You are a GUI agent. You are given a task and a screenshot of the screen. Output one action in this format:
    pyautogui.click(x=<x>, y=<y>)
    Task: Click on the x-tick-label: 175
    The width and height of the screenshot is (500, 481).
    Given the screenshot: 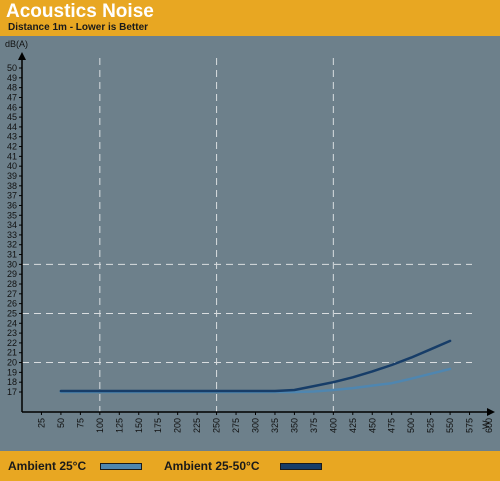 What is the action you would take?
    pyautogui.click(x=158, y=425)
    